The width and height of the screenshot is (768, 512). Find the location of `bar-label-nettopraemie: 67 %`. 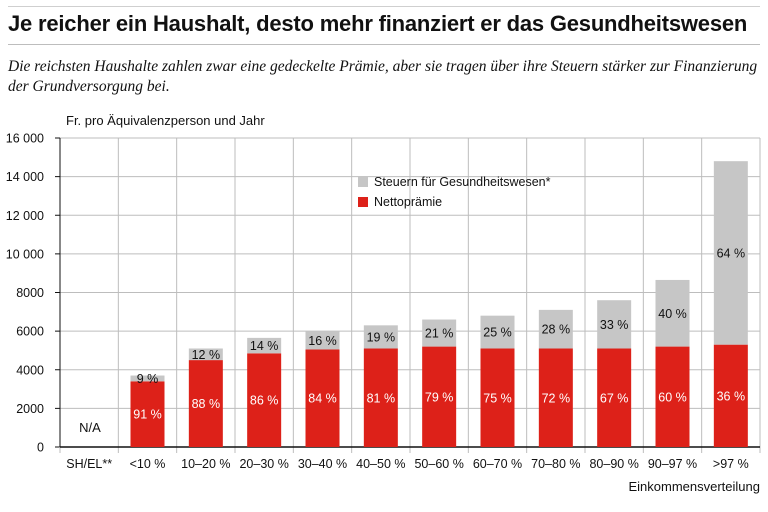

bar-label-nettopraemie: 67 % is located at coordinates (614, 398).